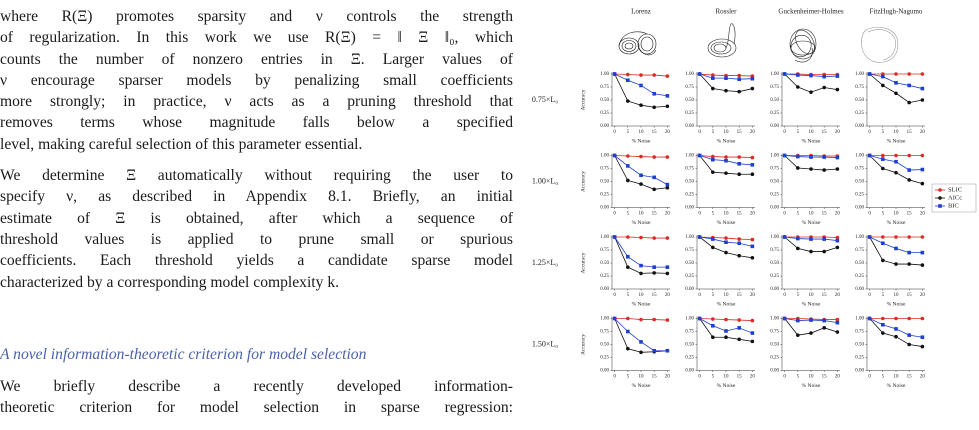 This screenshot has height=430, width=979. Describe the element at coordinates (583, 344) in the screenshot. I see `y-axis-label: Accuracy` at that location.